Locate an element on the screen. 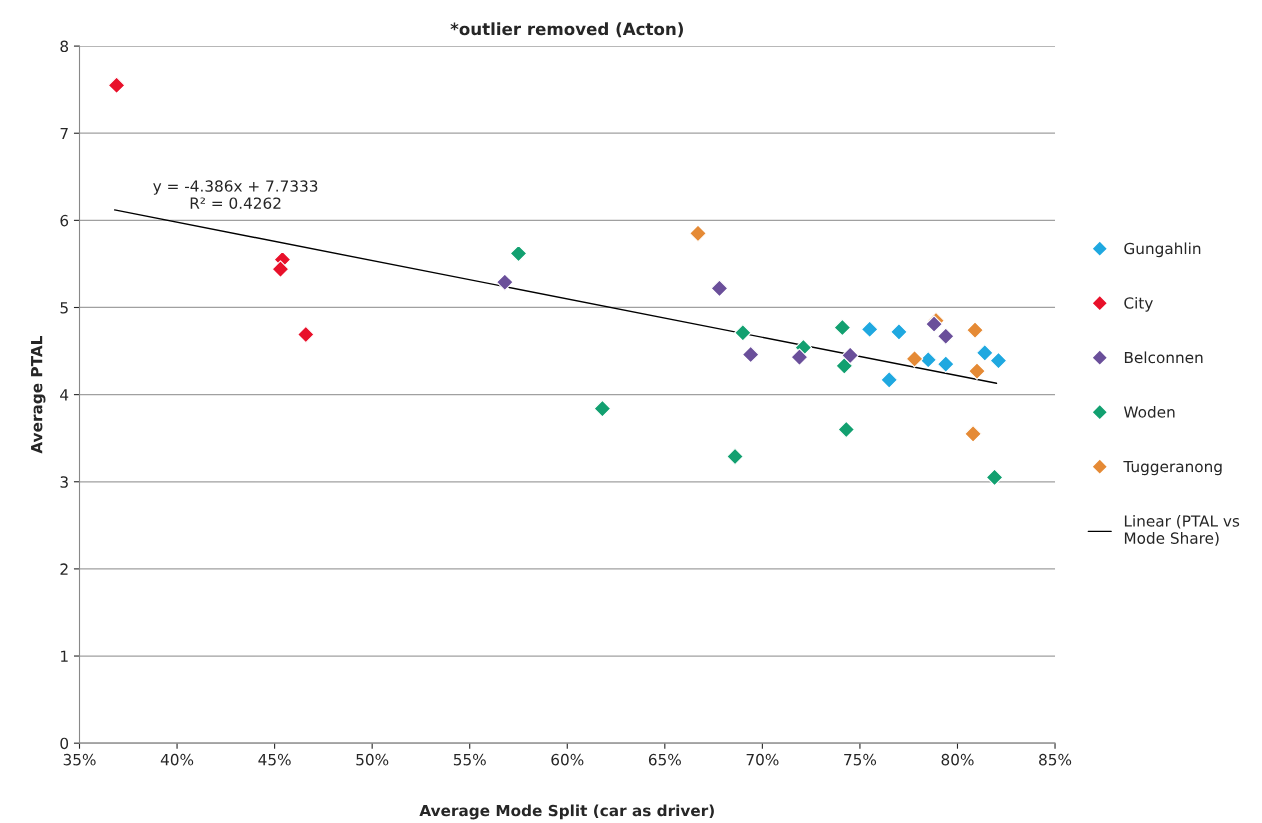 The image size is (1262, 823). x-tick-label: 35% is located at coordinates (79, 759).